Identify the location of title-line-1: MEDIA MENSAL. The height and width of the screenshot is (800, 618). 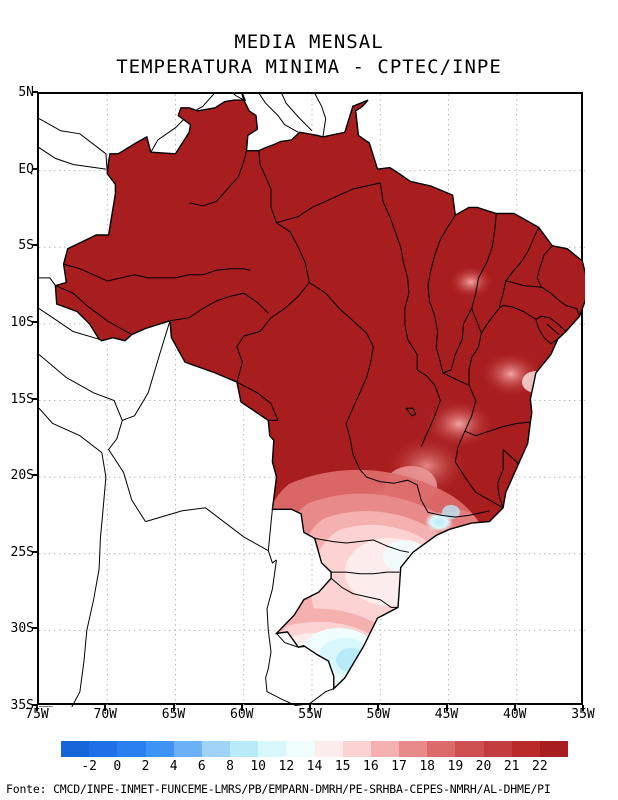
(309, 42).